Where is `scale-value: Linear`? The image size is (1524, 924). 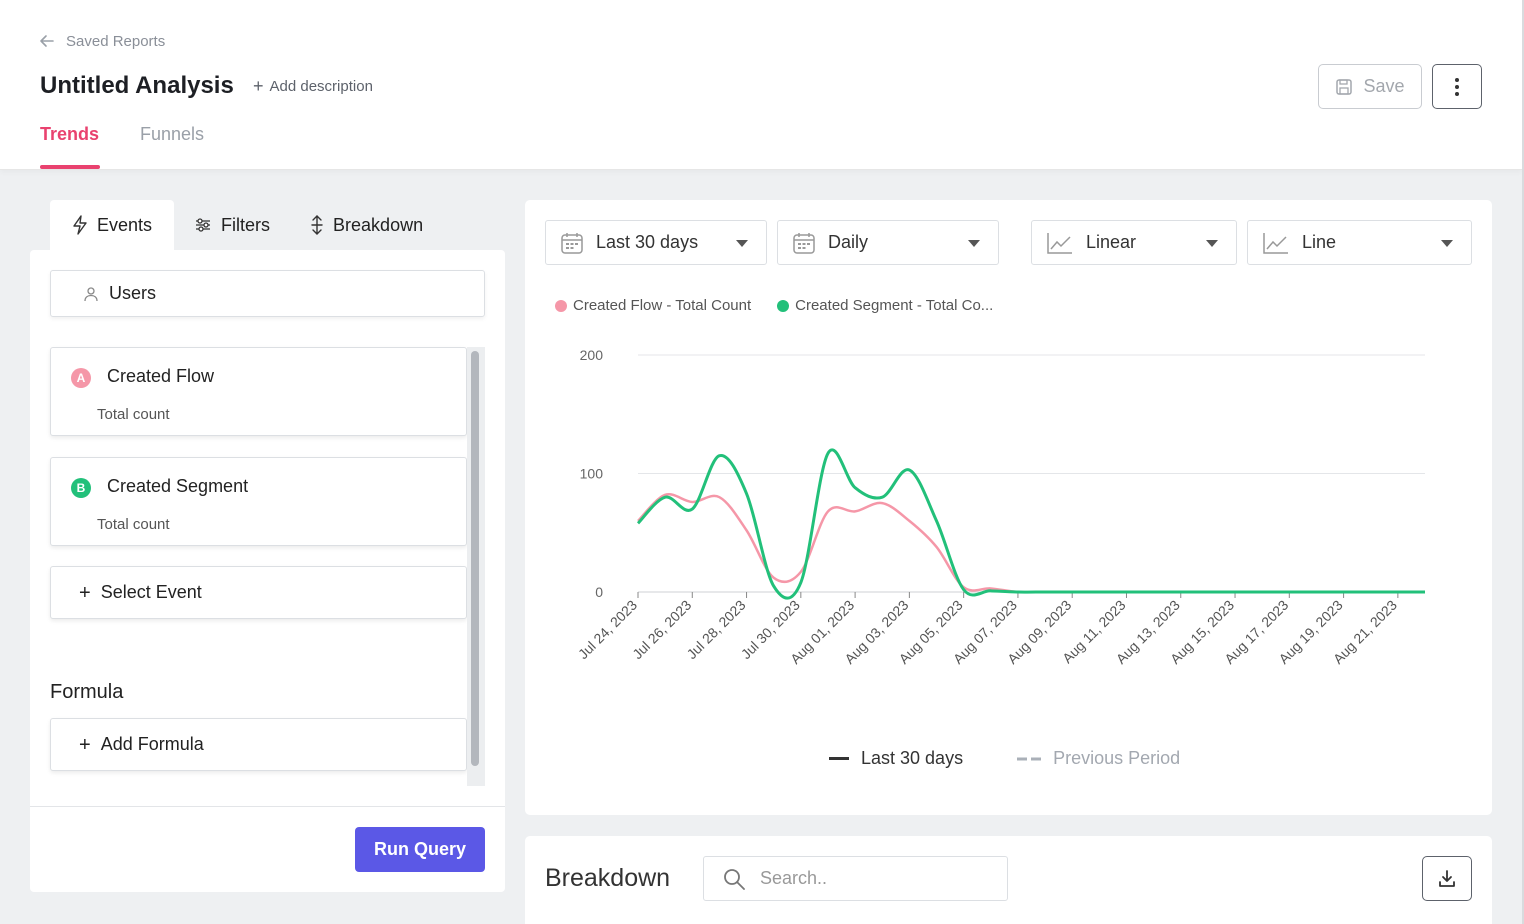
scale-value: Linear is located at coordinates (1111, 242).